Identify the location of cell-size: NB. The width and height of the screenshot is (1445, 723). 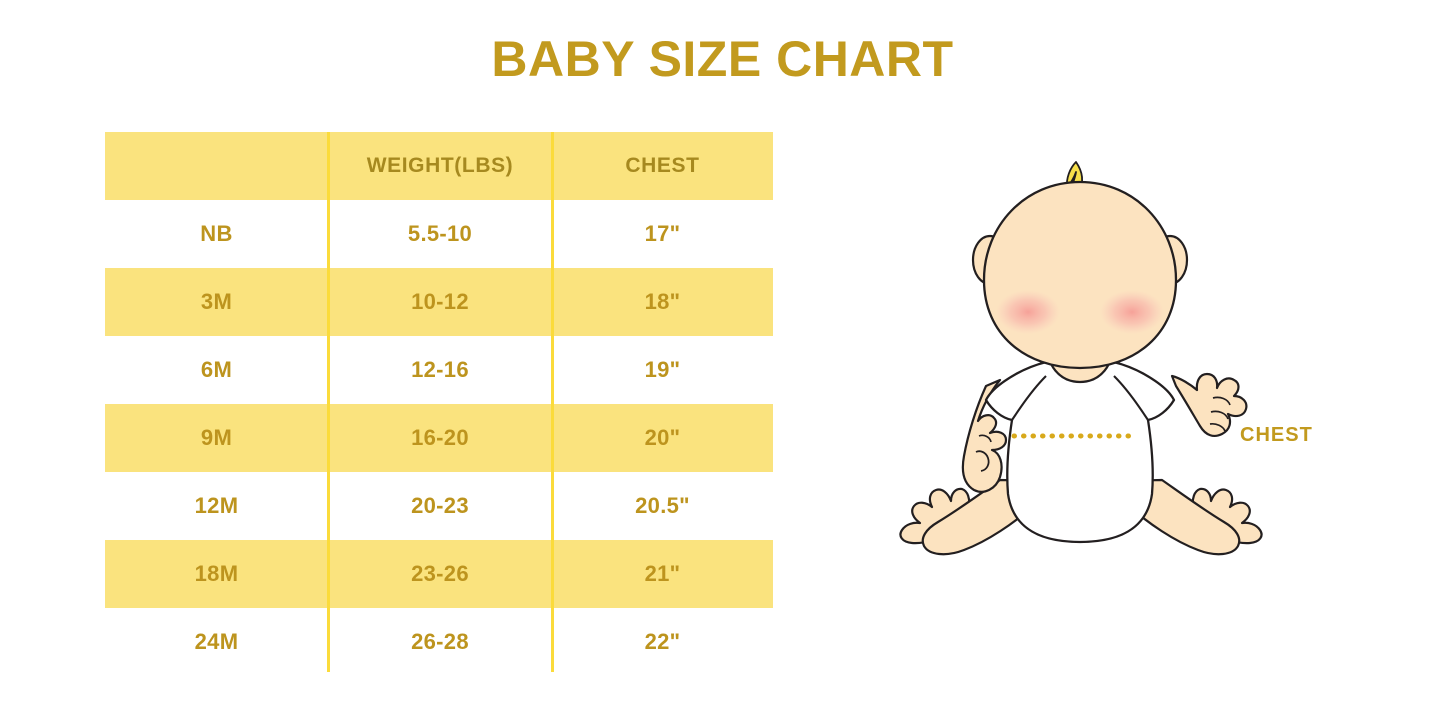
(216, 233).